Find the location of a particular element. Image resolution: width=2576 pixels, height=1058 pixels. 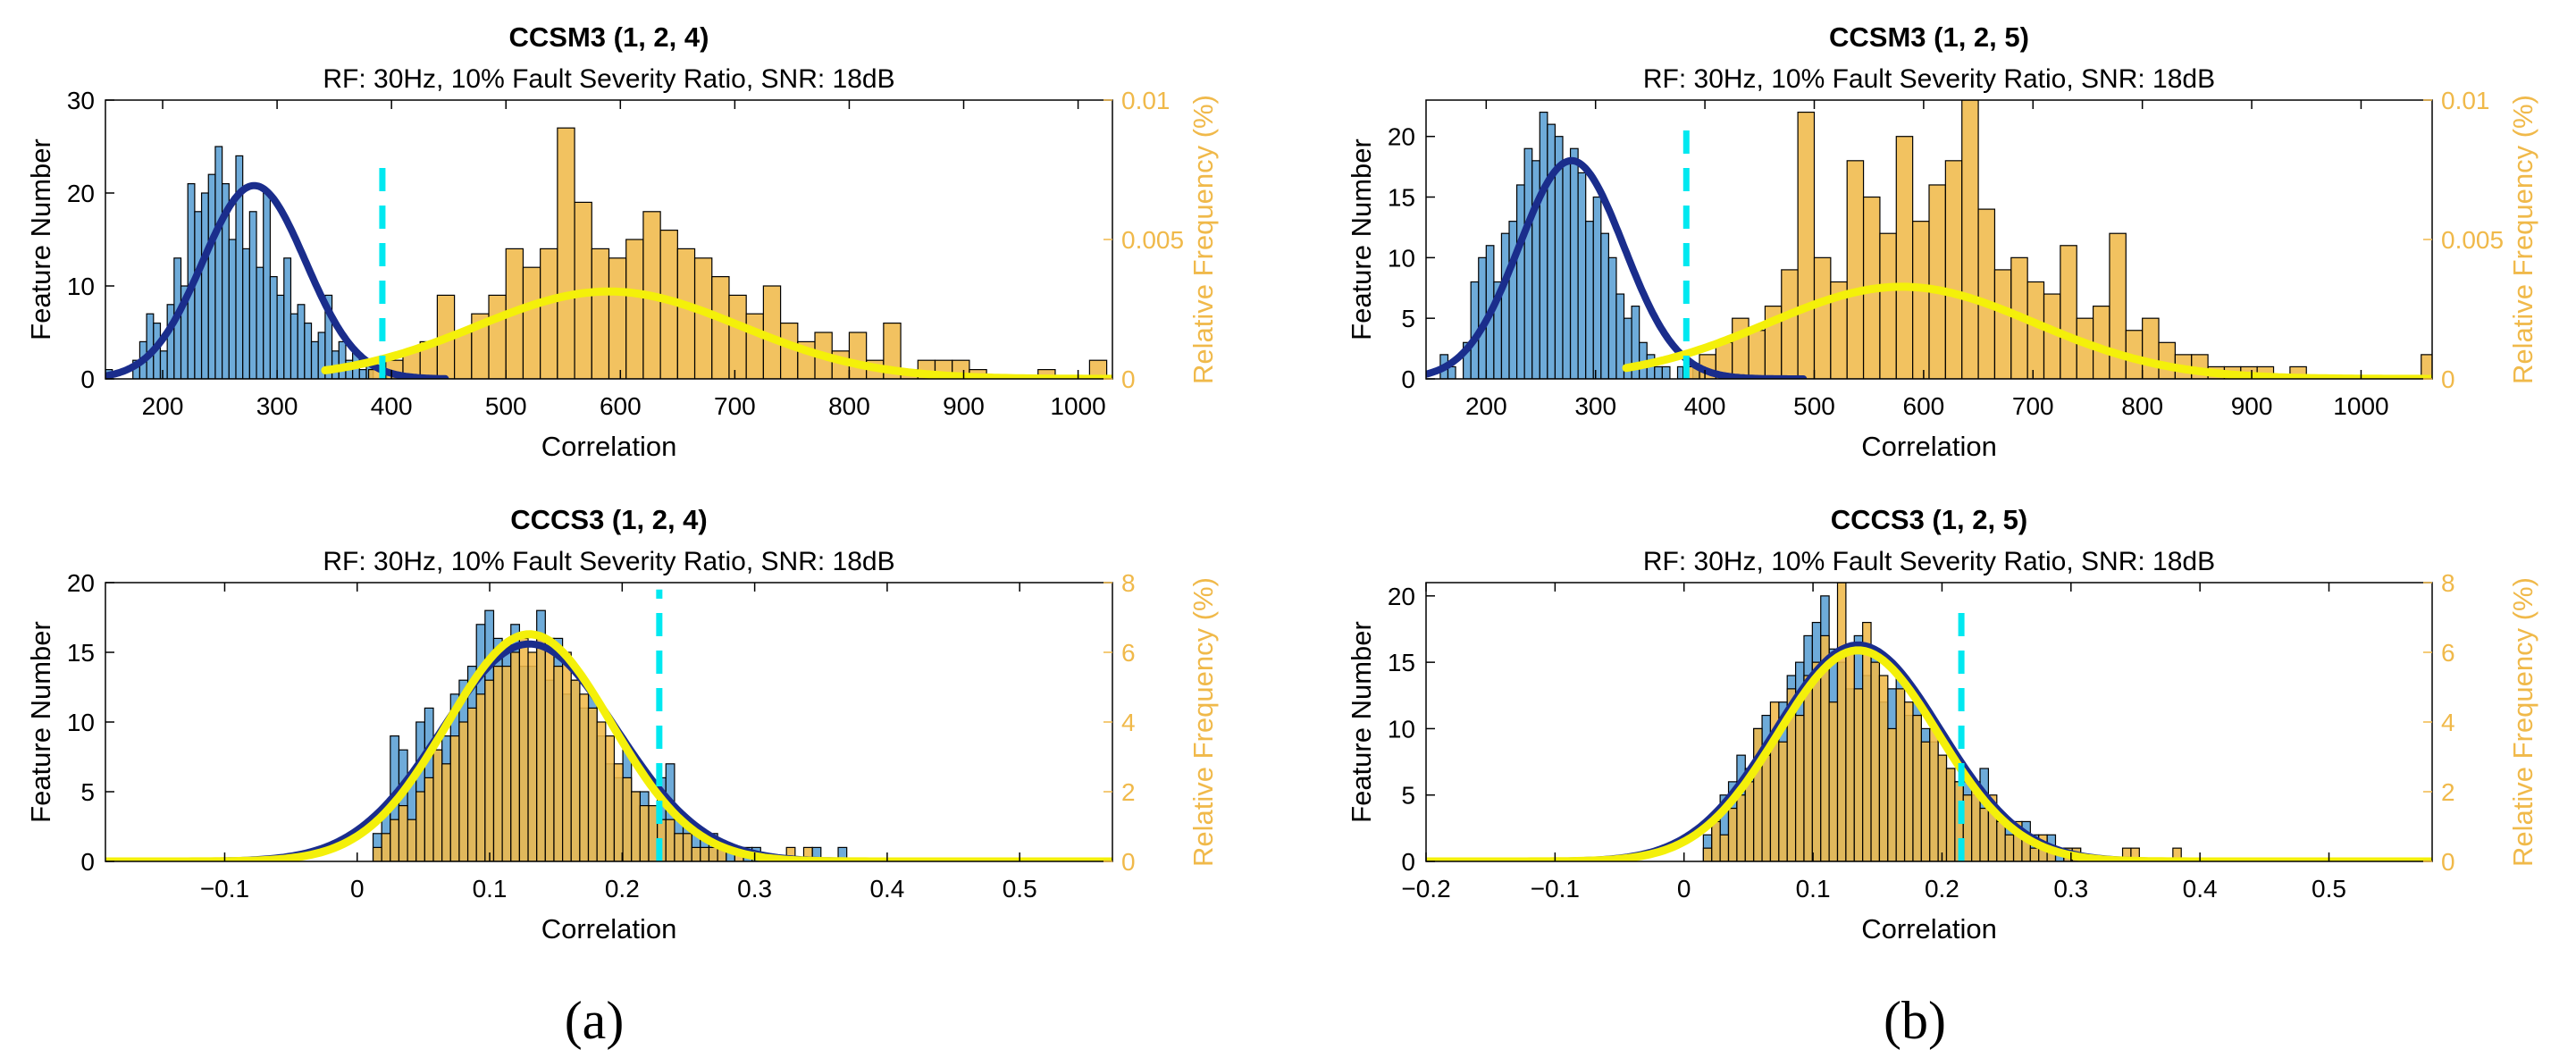

yellow-fit-curve is located at coordinates (716, 333).